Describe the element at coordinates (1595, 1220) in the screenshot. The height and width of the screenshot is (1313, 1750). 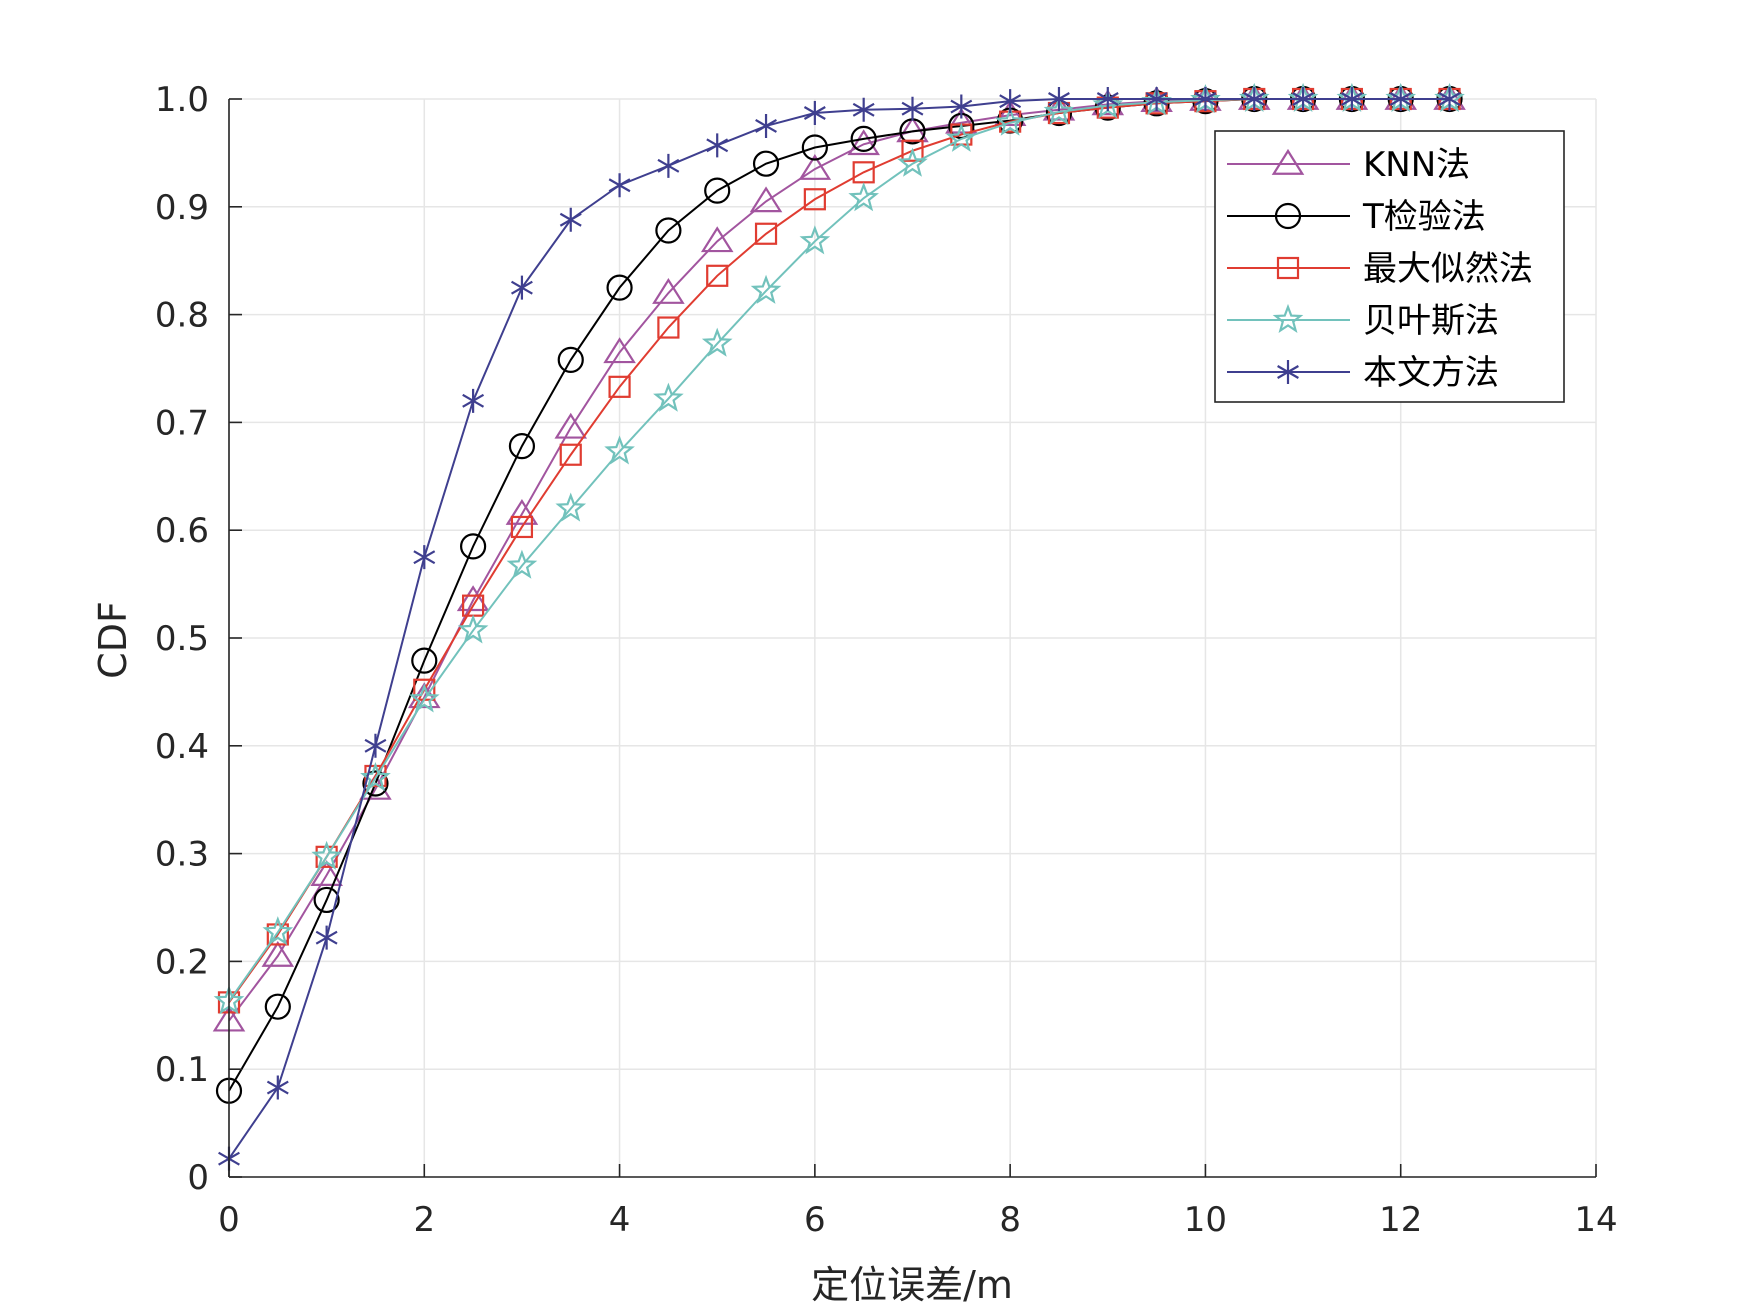
I see `x-tick-label: 14` at that location.